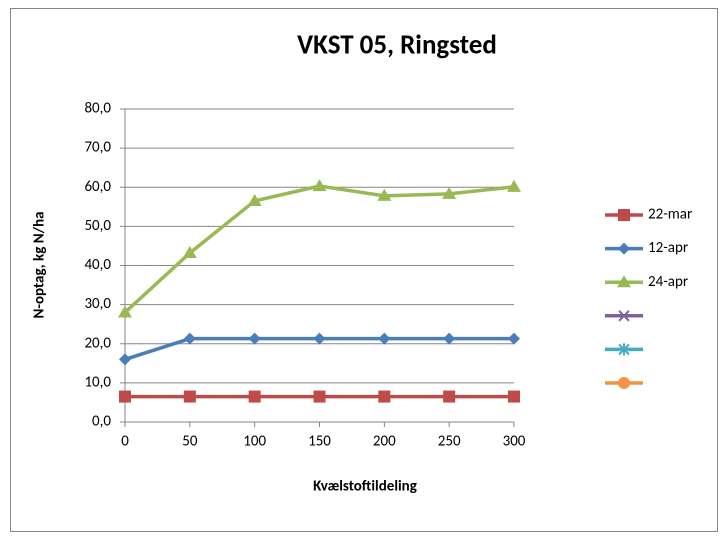  I want to click on x-tick-label: 50, so click(190, 442).